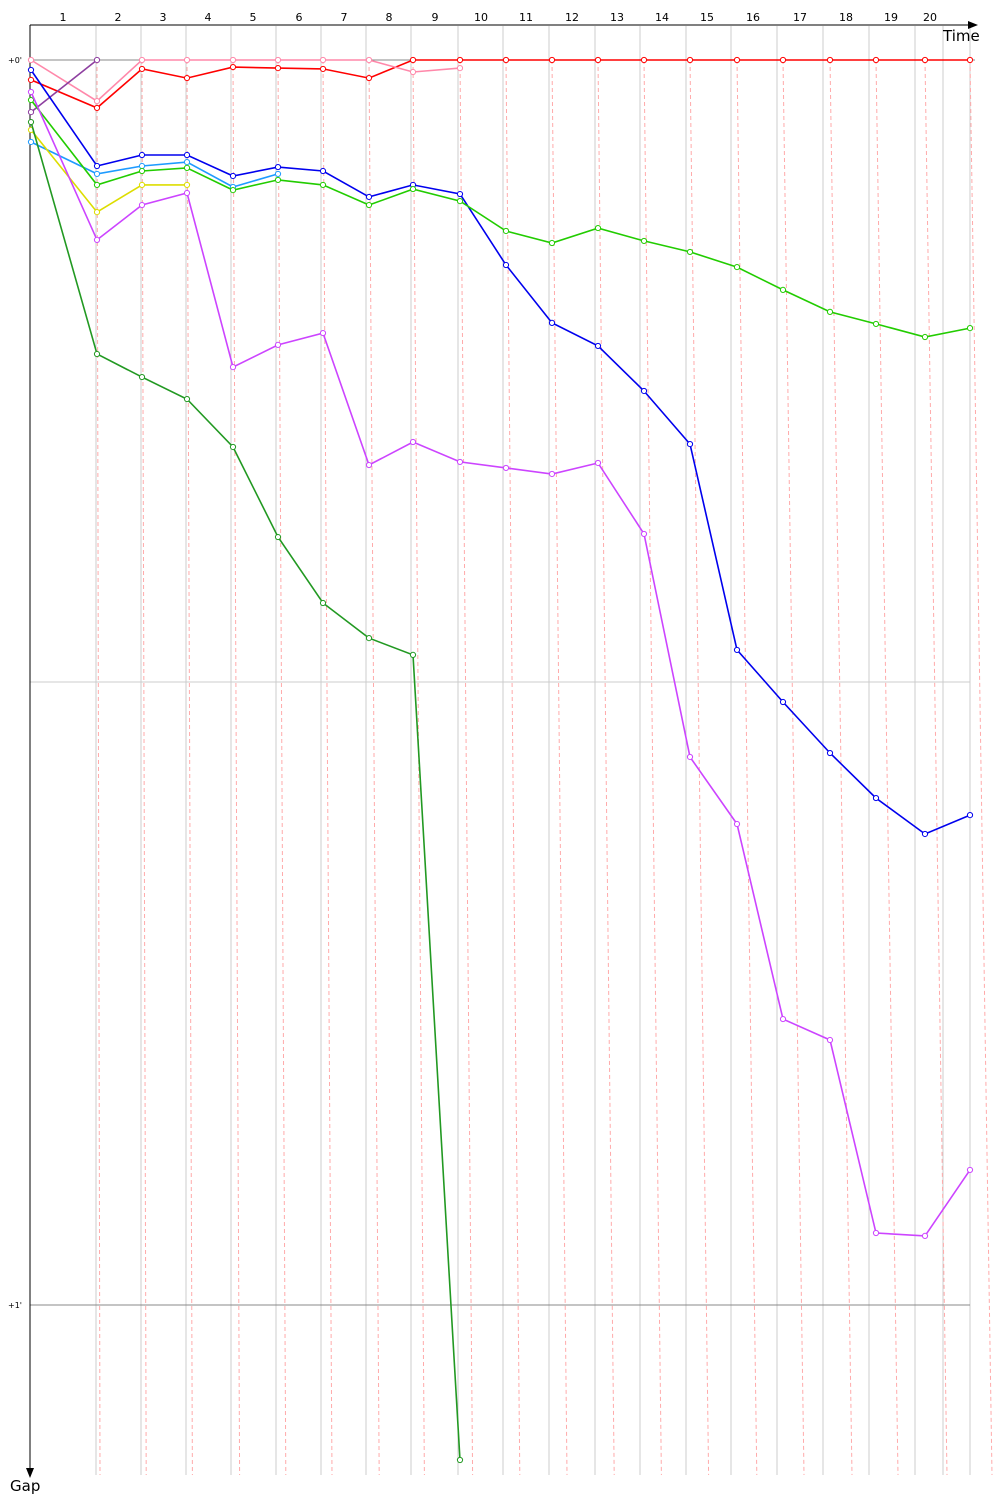 The image size is (1000, 1500). What do you see at coordinates (707, 17) in the screenshot?
I see `x-tick-label: 15` at bounding box center [707, 17].